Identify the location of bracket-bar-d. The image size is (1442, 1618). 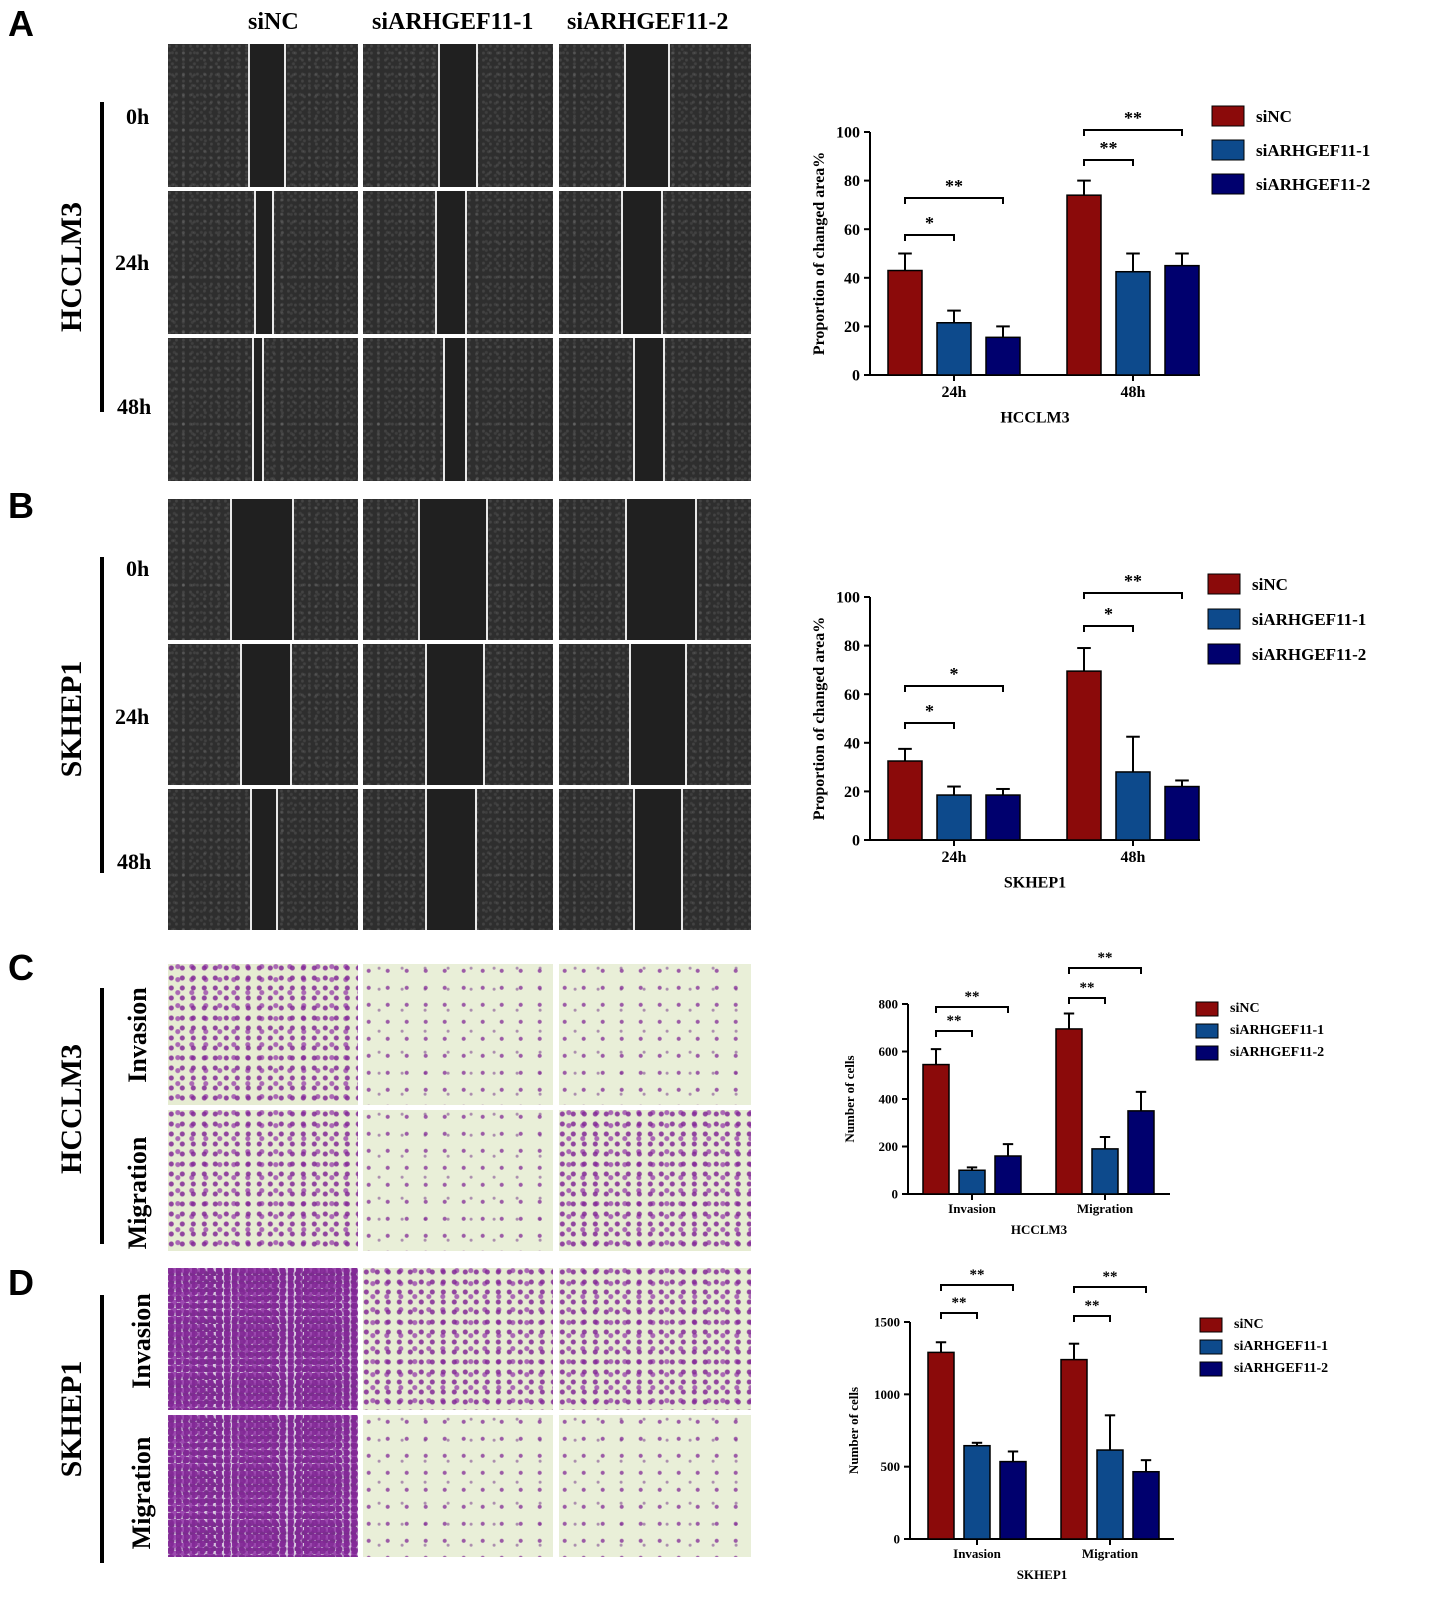
(102, 1429).